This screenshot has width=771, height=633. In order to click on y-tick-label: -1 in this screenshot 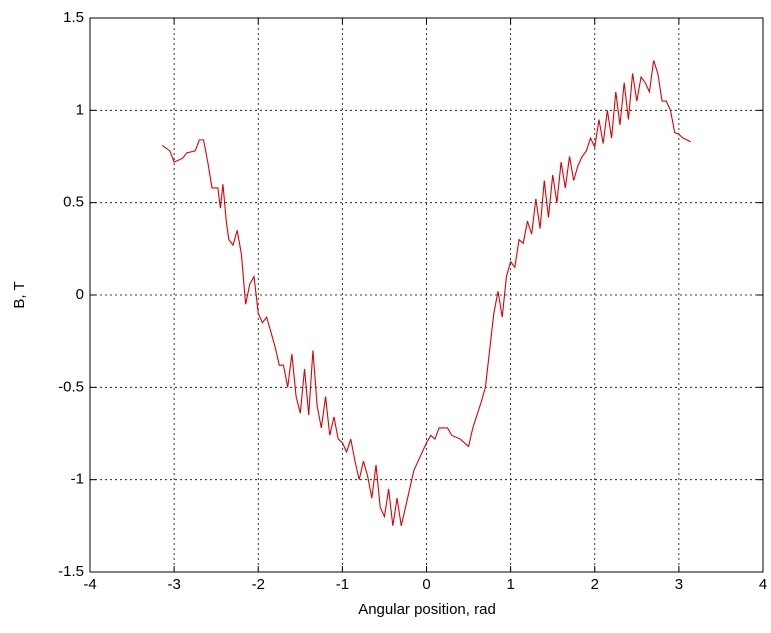, I will do `click(77, 479)`.